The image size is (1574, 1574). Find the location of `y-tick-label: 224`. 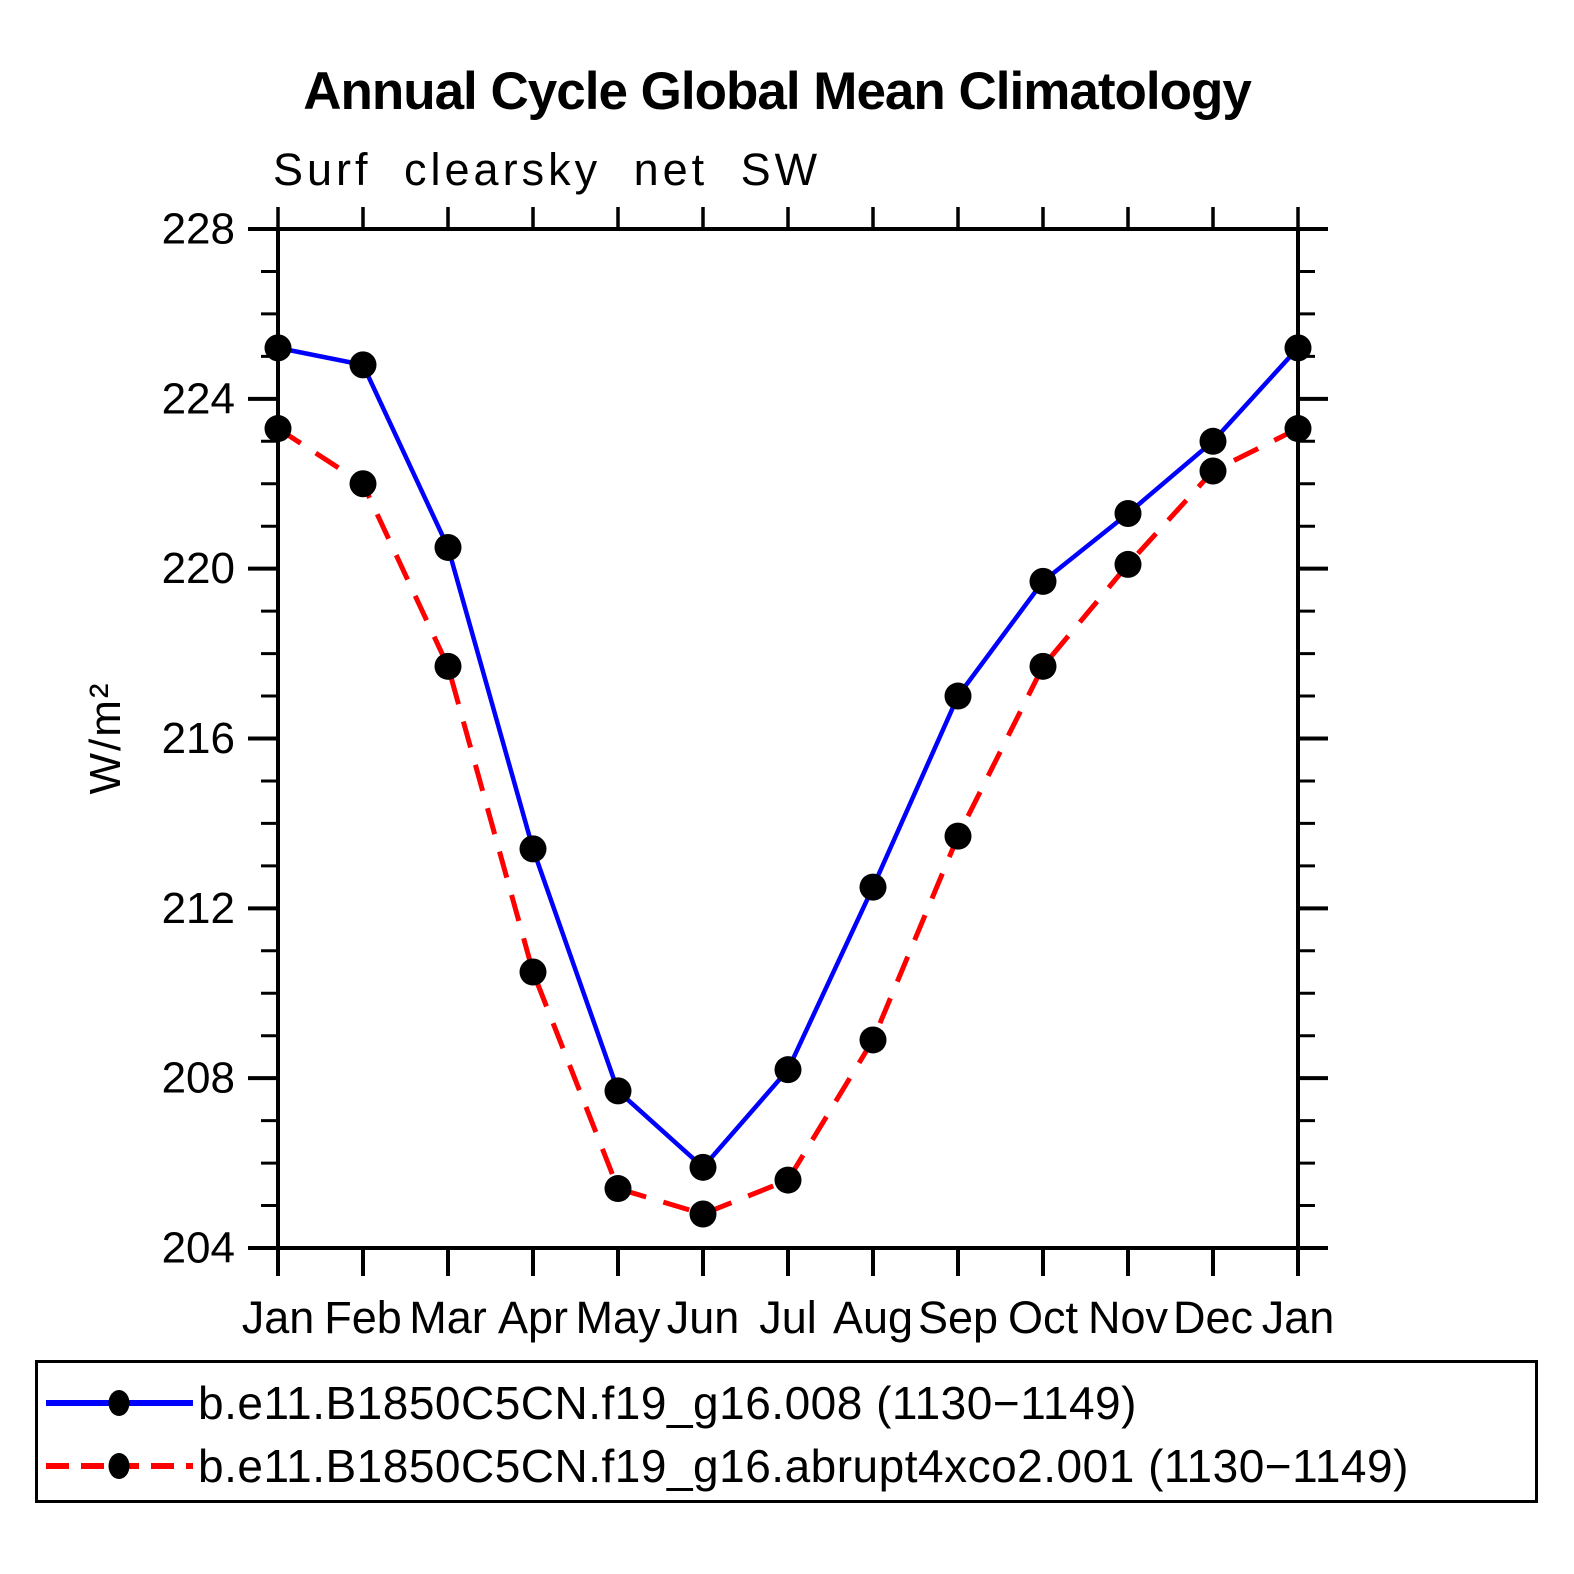

y-tick-label: 224 is located at coordinates (198, 398).